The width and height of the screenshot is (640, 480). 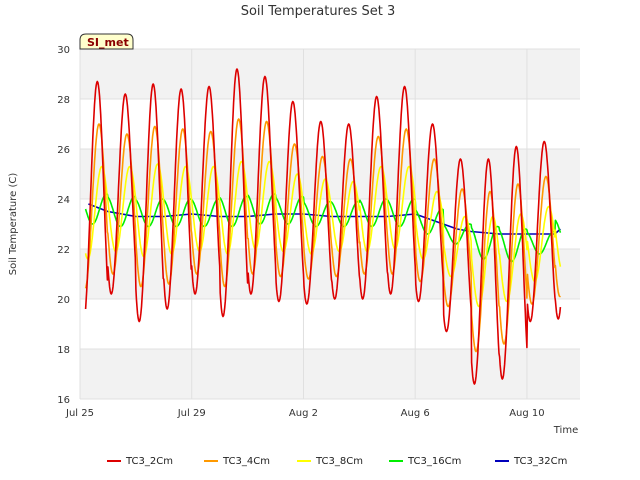 I want to click on x-tick-label: Jul 29, so click(x=191, y=413).